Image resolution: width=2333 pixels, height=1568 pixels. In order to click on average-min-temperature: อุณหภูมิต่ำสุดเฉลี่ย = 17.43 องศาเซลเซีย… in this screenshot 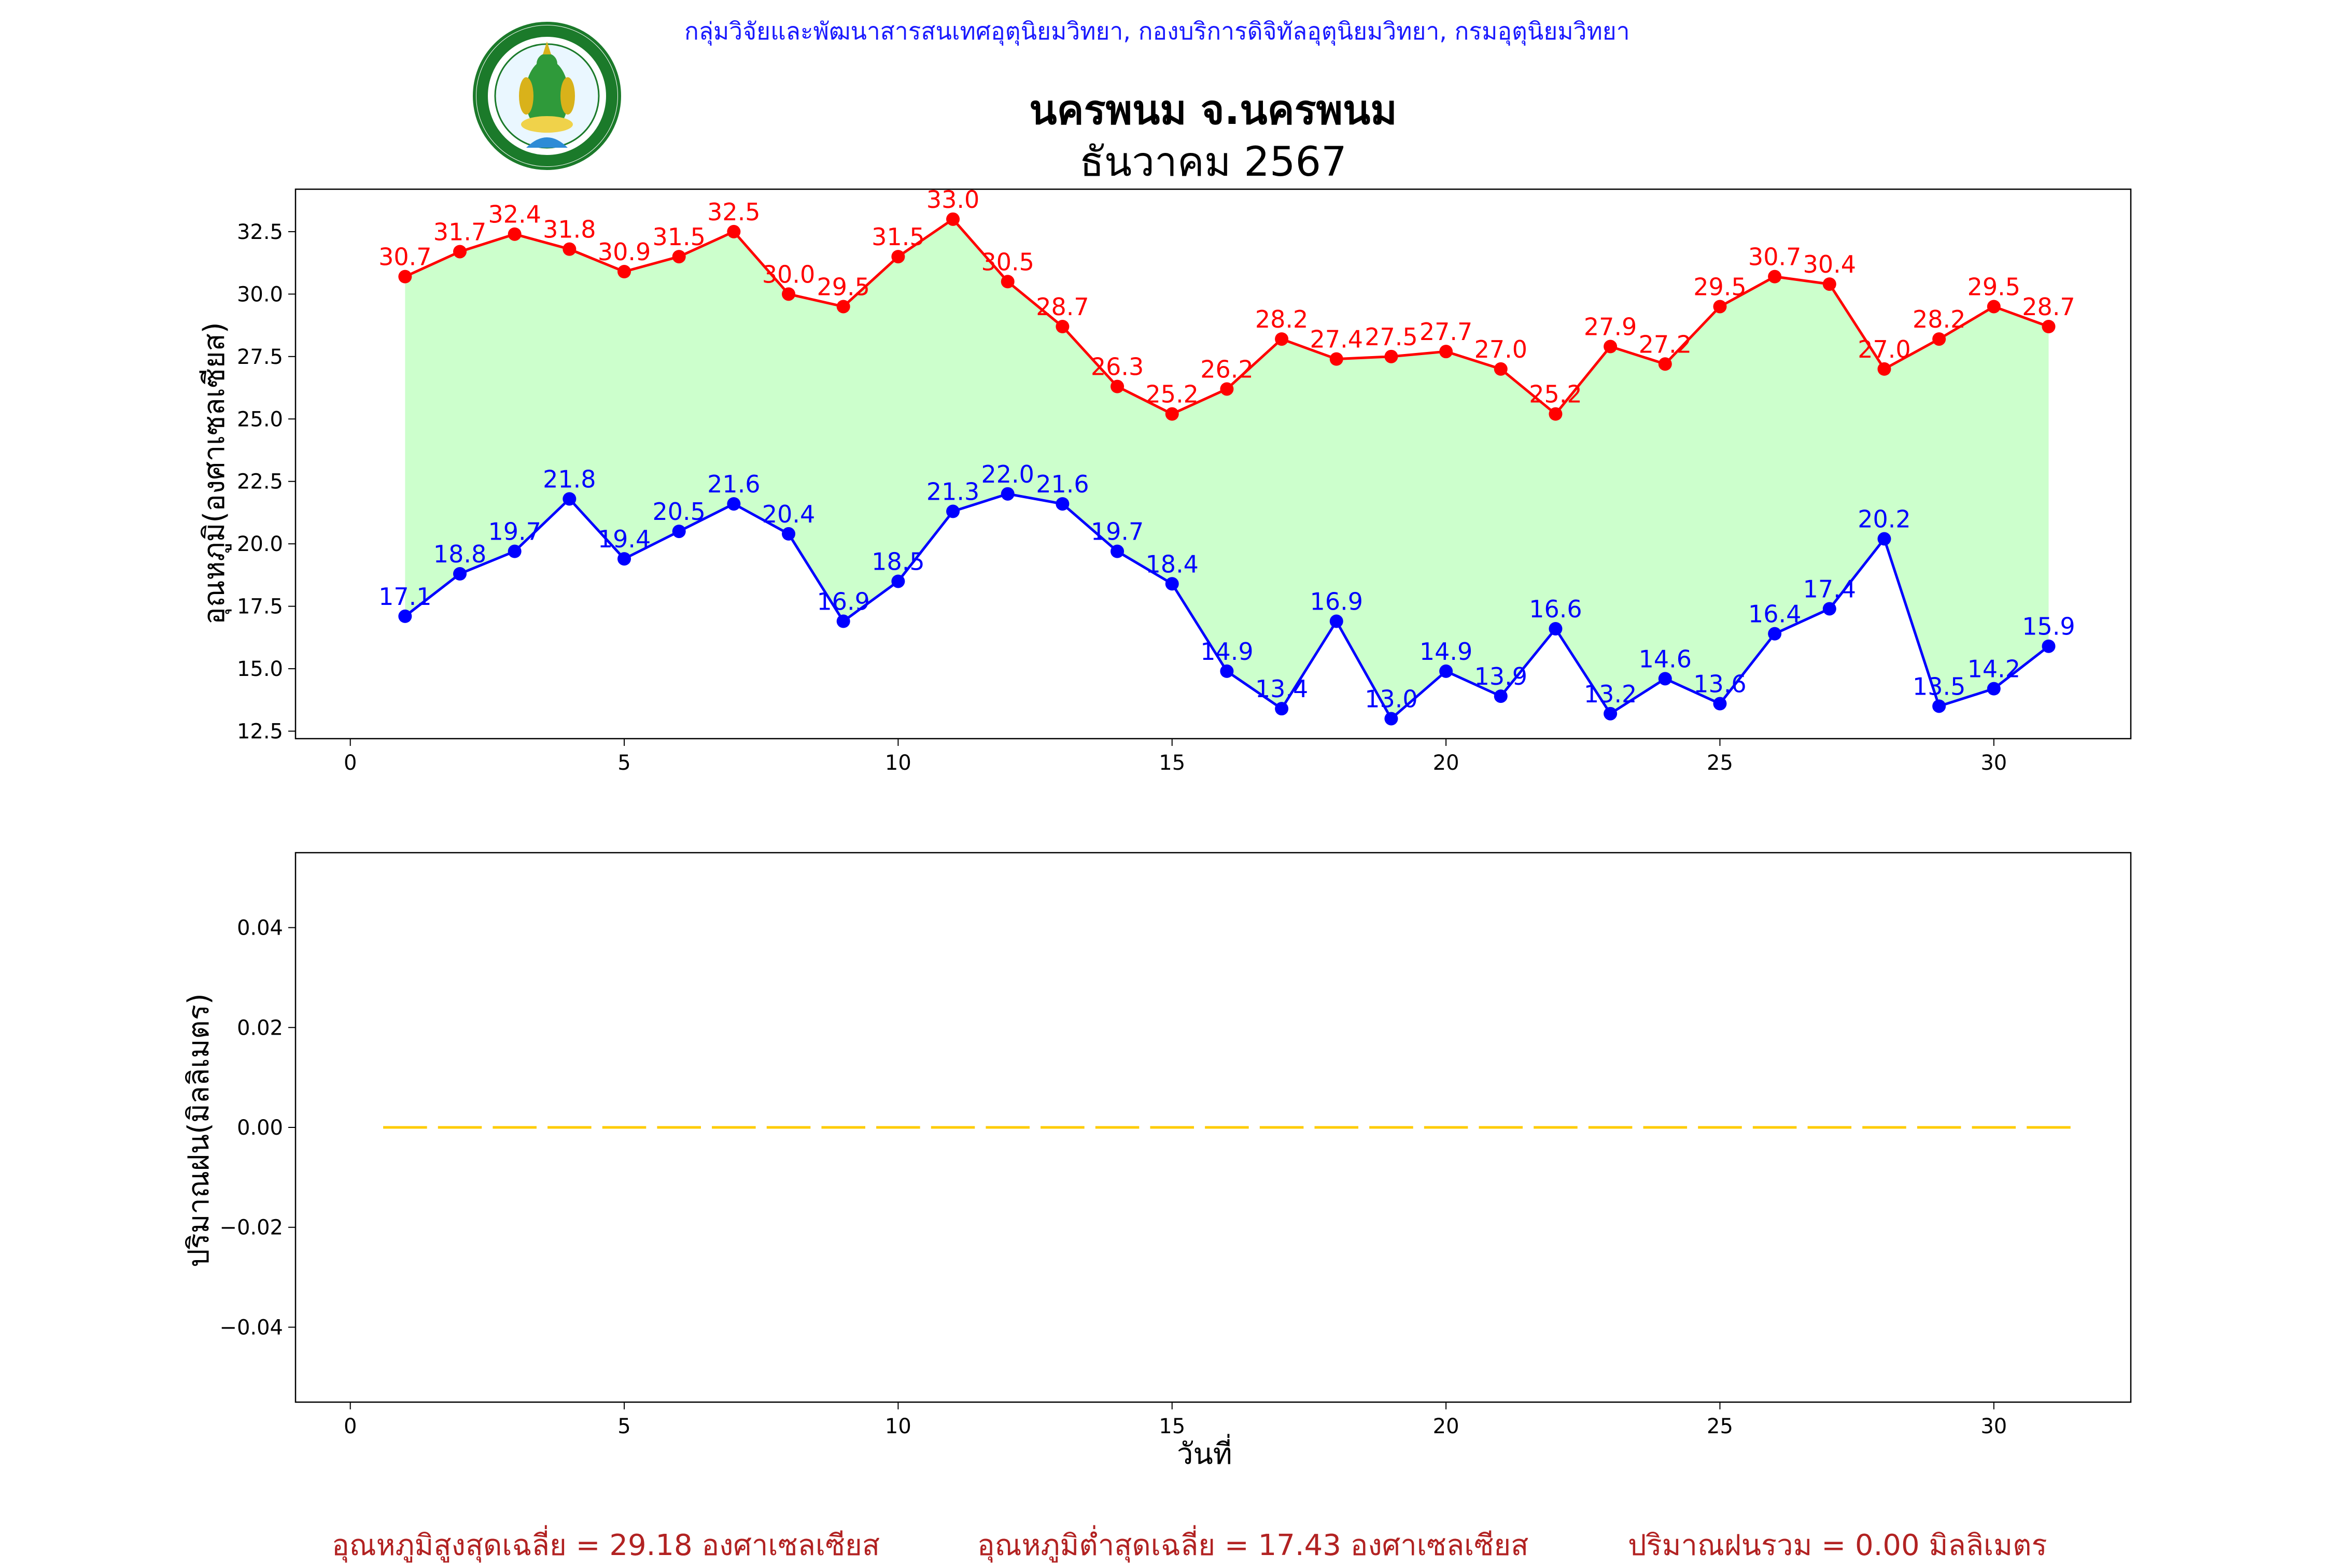, I will do `click(1253, 1545)`.